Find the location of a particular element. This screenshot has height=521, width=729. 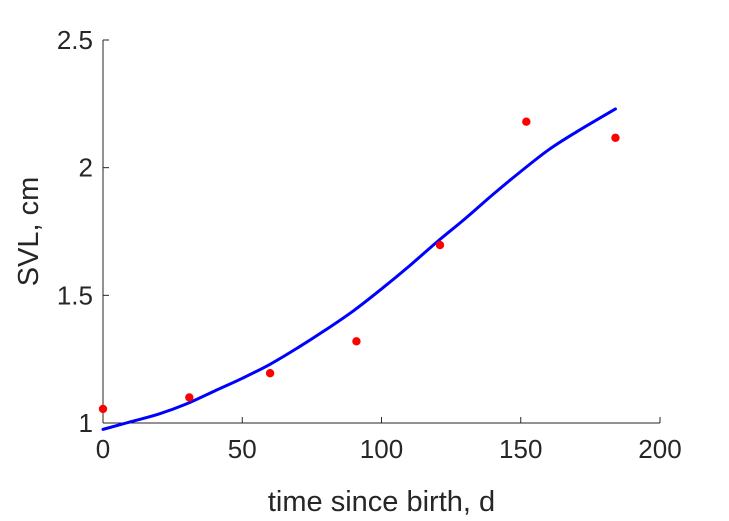

y-tick-label: 2 is located at coordinates (86, 168).